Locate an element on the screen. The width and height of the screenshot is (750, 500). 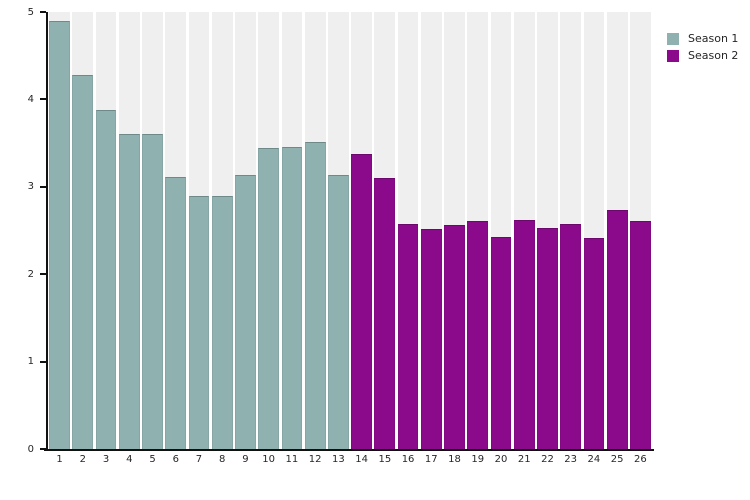
x-tick-label: 10 is located at coordinates (269, 459).